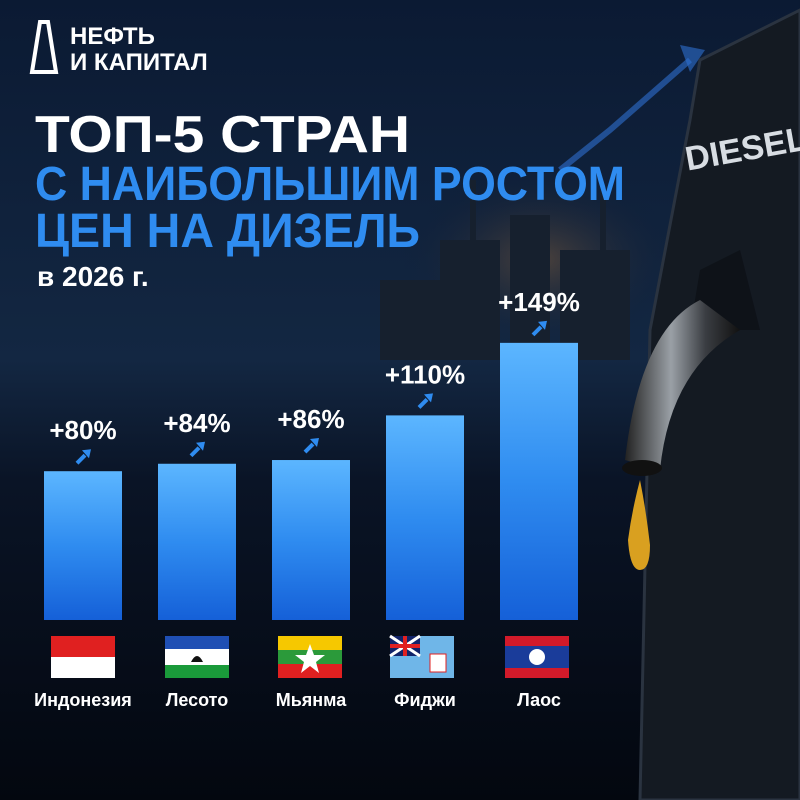  I want to click on title-line: С НАИБОЛЬШИМ РОСТОМ, so click(330, 184).